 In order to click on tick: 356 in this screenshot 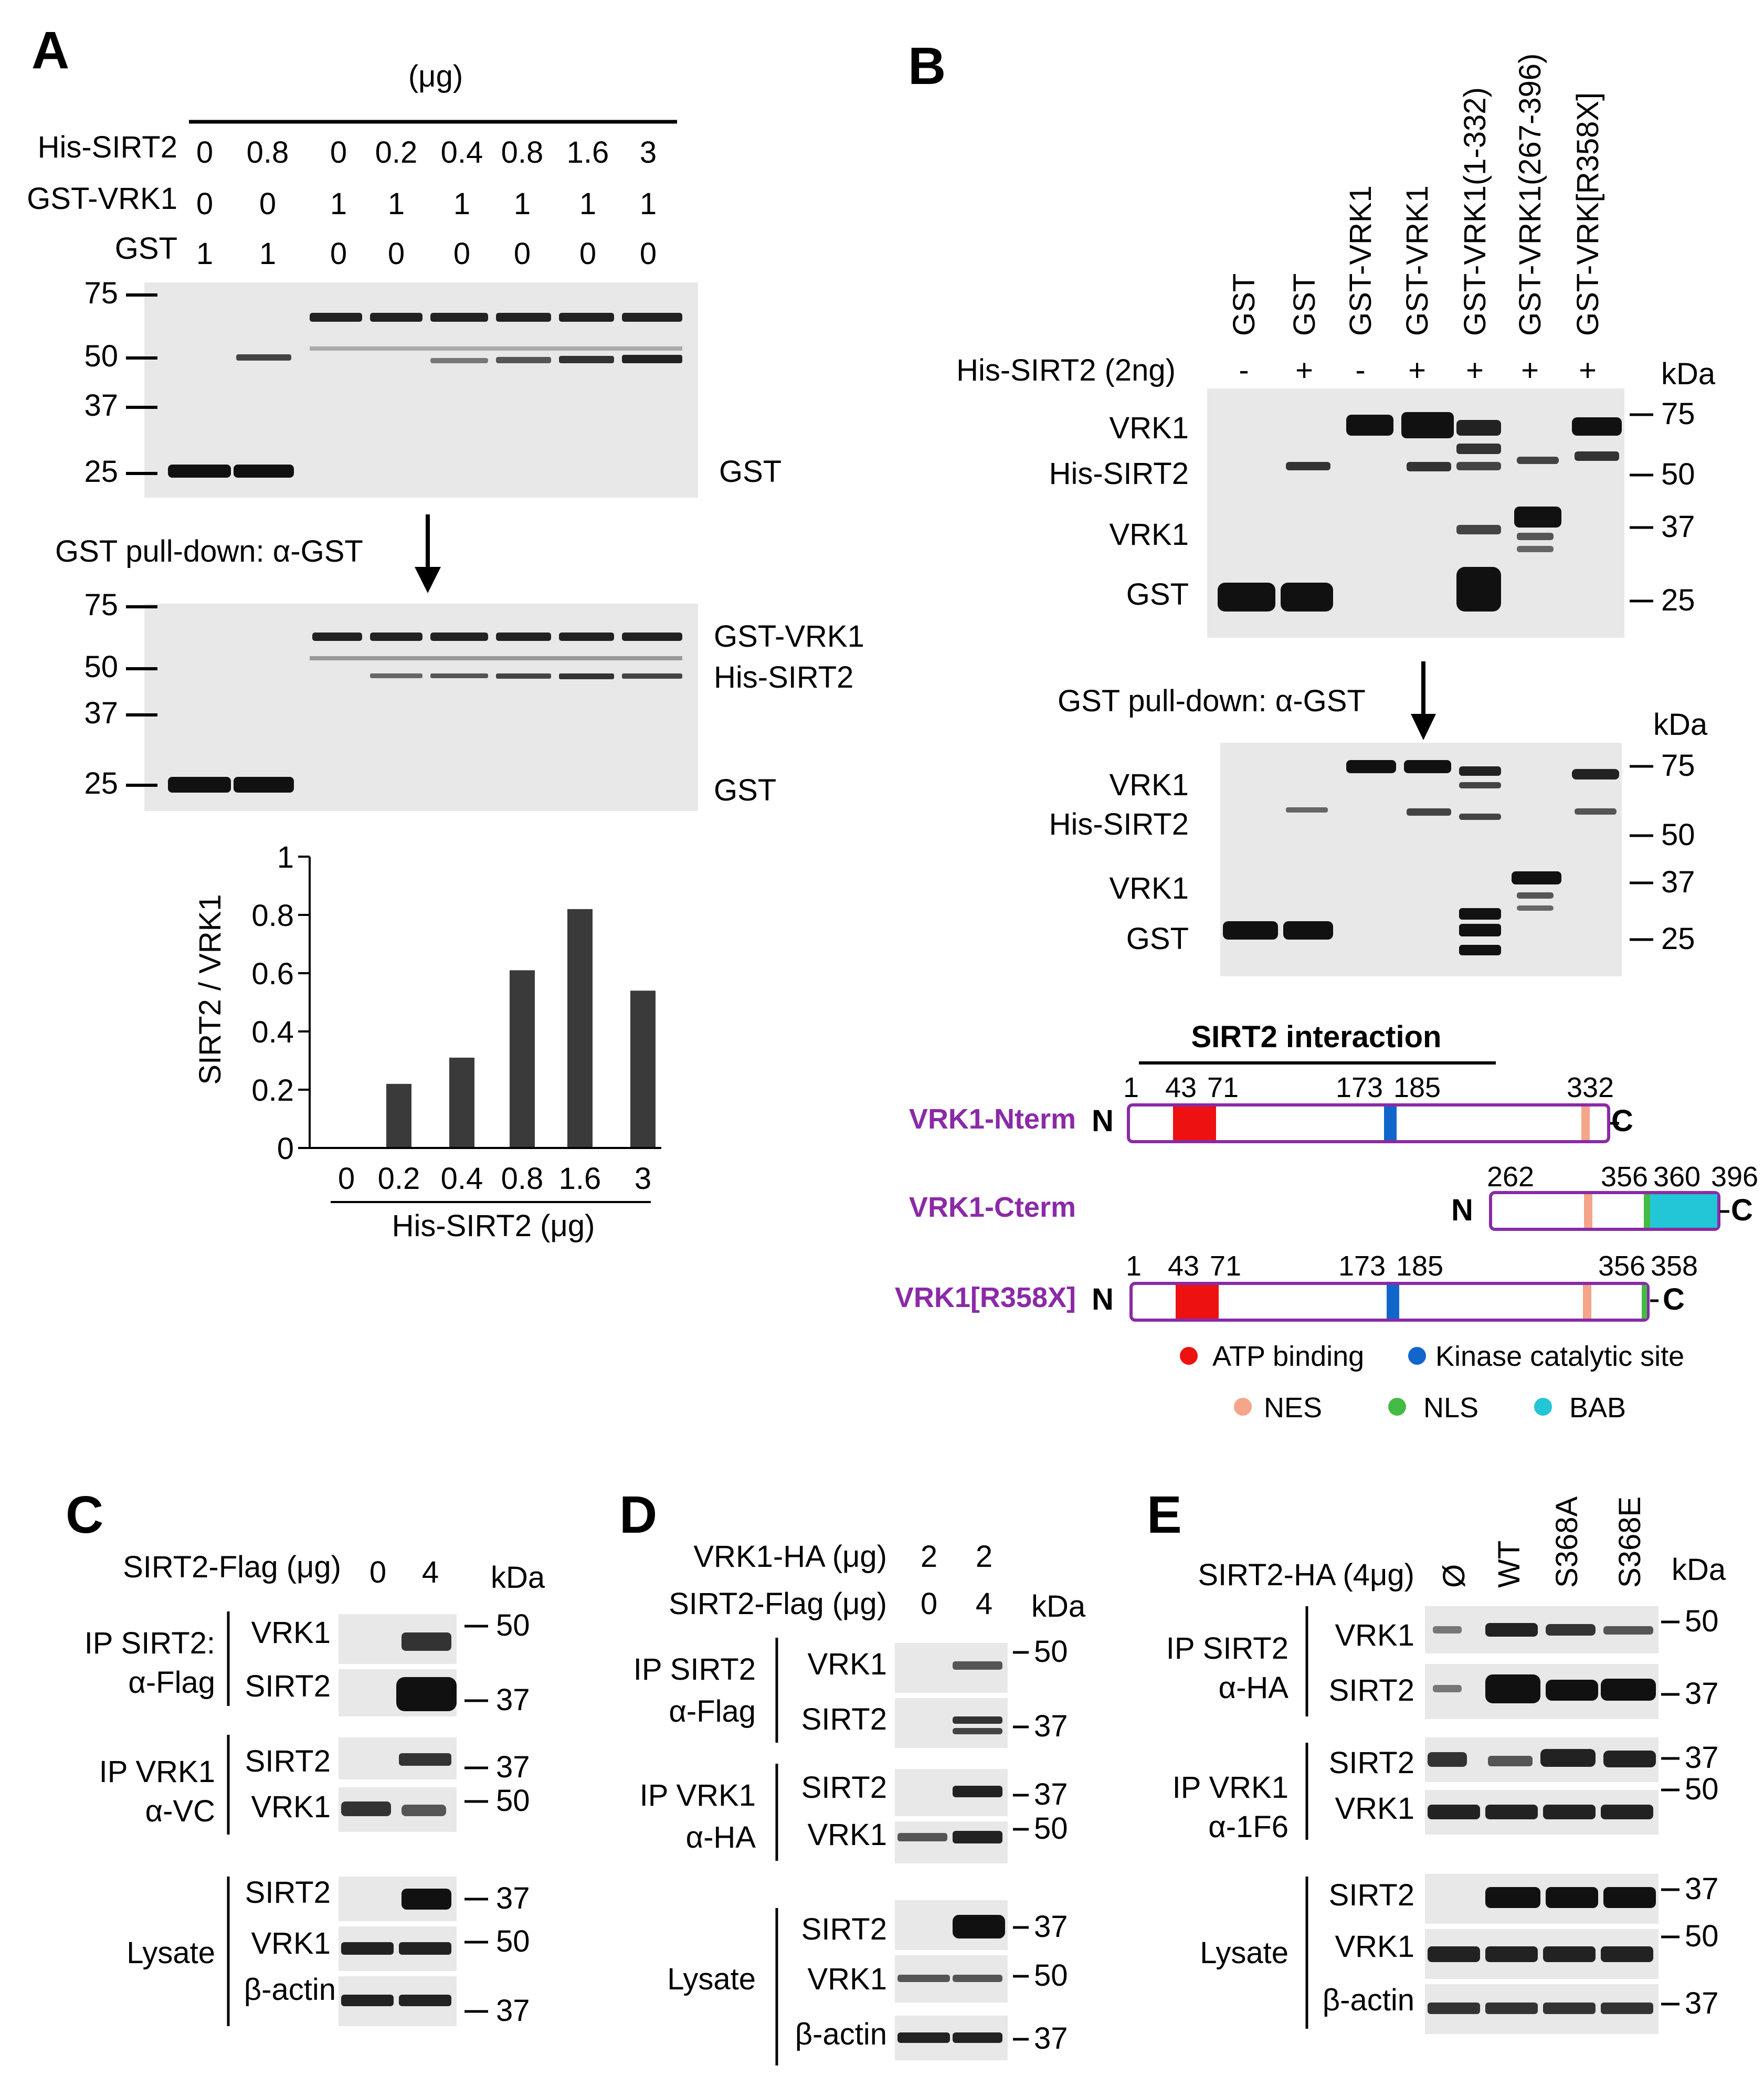, I will do `click(1622, 1266)`.